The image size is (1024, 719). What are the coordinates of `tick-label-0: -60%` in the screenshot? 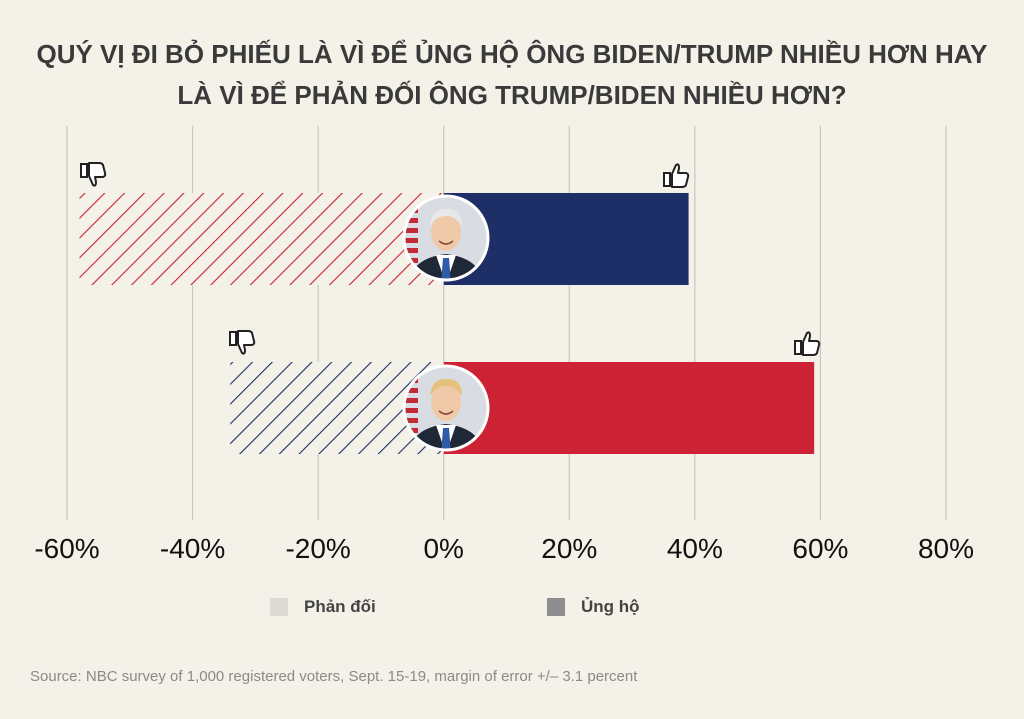 It's located at (66, 548).